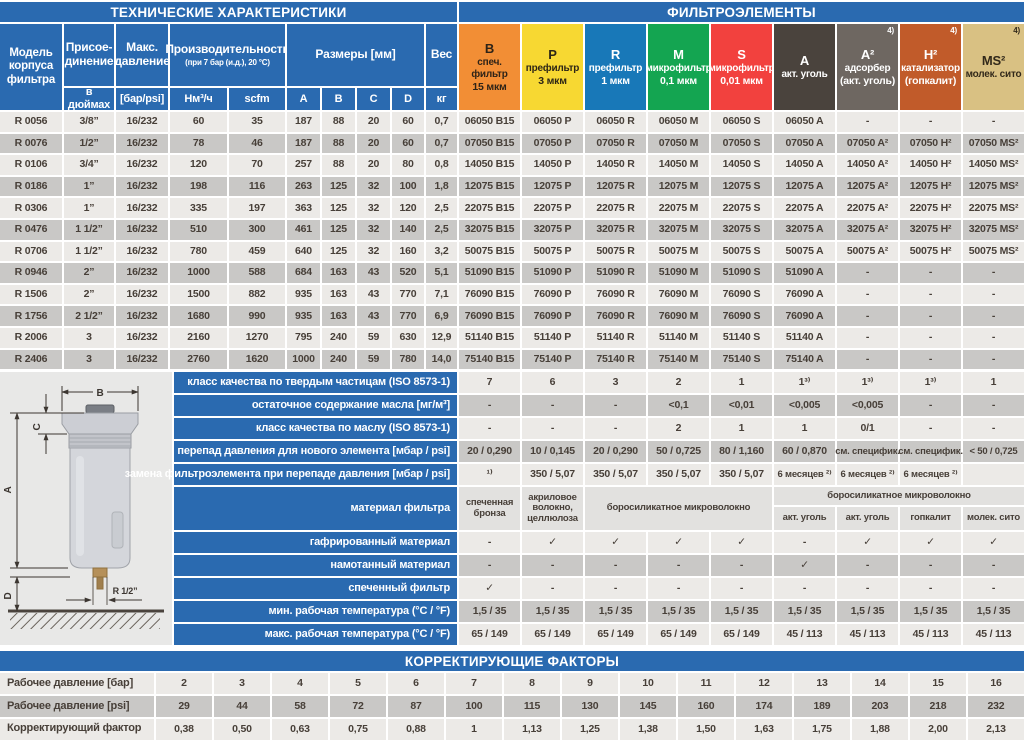 This screenshot has width=1024, height=742. I want to click on spec-cell: 197, so click(257, 208).